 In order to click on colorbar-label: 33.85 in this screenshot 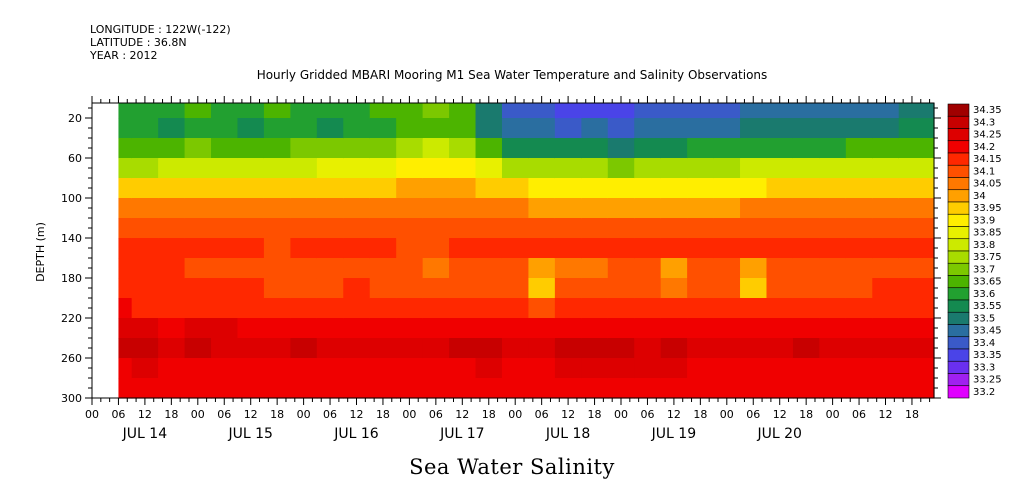, I will do `click(987, 233)`.